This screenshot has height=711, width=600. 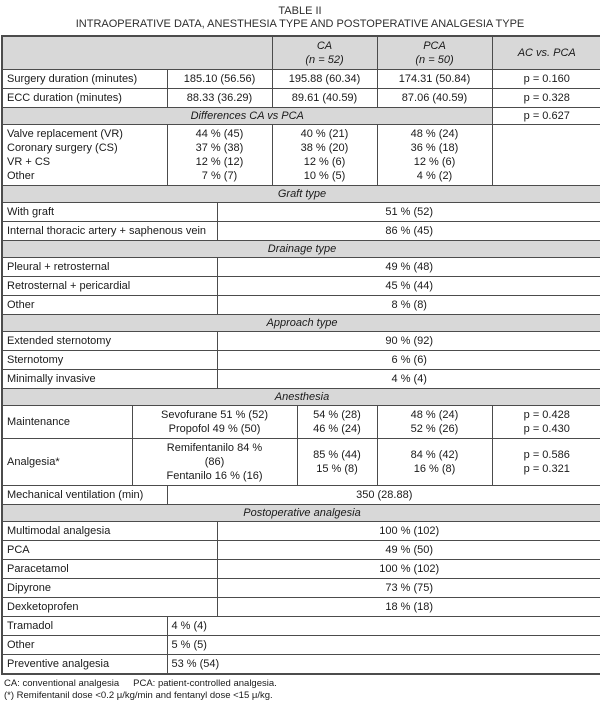 What do you see at coordinates (546, 469) in the screenshot?
I see `pvalue: p = 0.321` at bounding box center [546, 469].